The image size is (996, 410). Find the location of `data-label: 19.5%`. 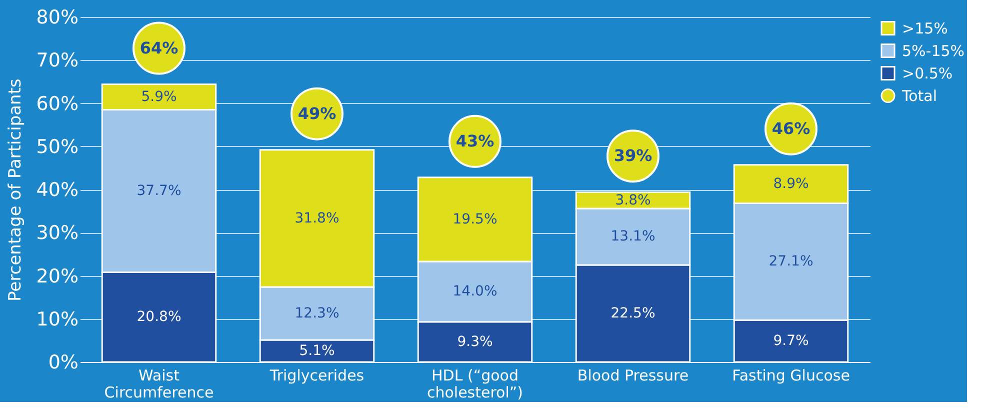

data-label: 19.5% is located at coordinates (475, 219).